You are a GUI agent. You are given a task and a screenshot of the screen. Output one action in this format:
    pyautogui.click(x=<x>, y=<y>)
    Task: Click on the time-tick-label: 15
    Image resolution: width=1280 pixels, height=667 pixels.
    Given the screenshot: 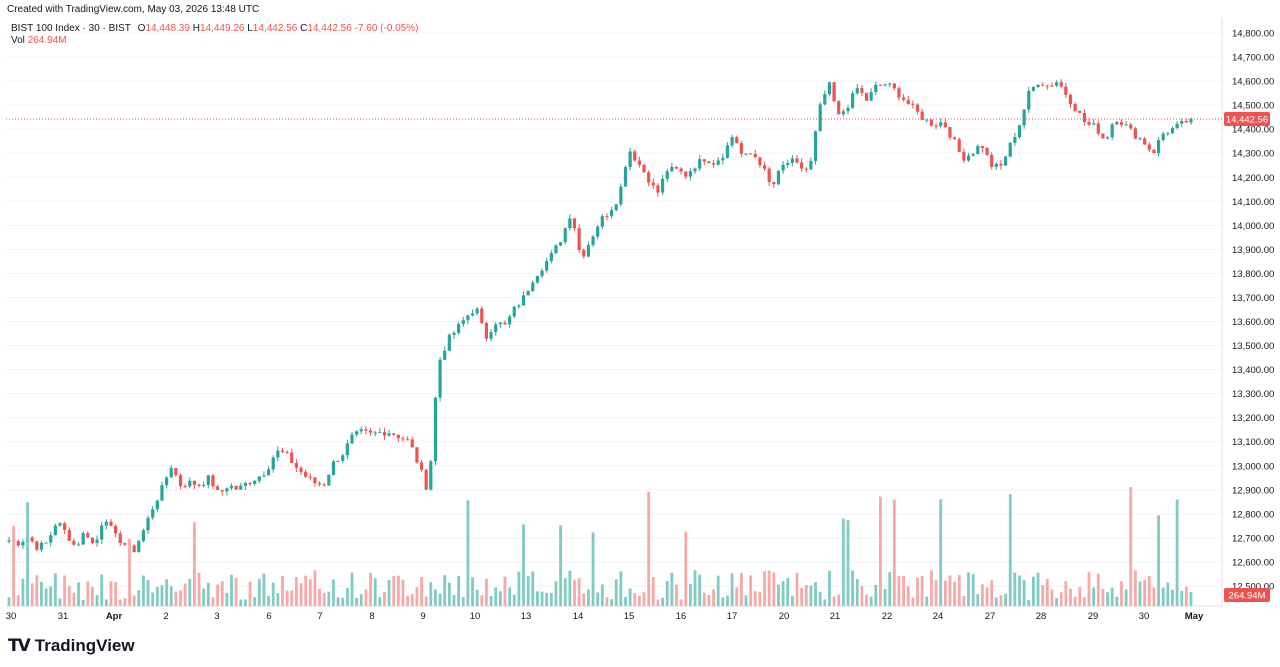 What is the action you would take?
    pyautogui.click(x=629, y=616)
    